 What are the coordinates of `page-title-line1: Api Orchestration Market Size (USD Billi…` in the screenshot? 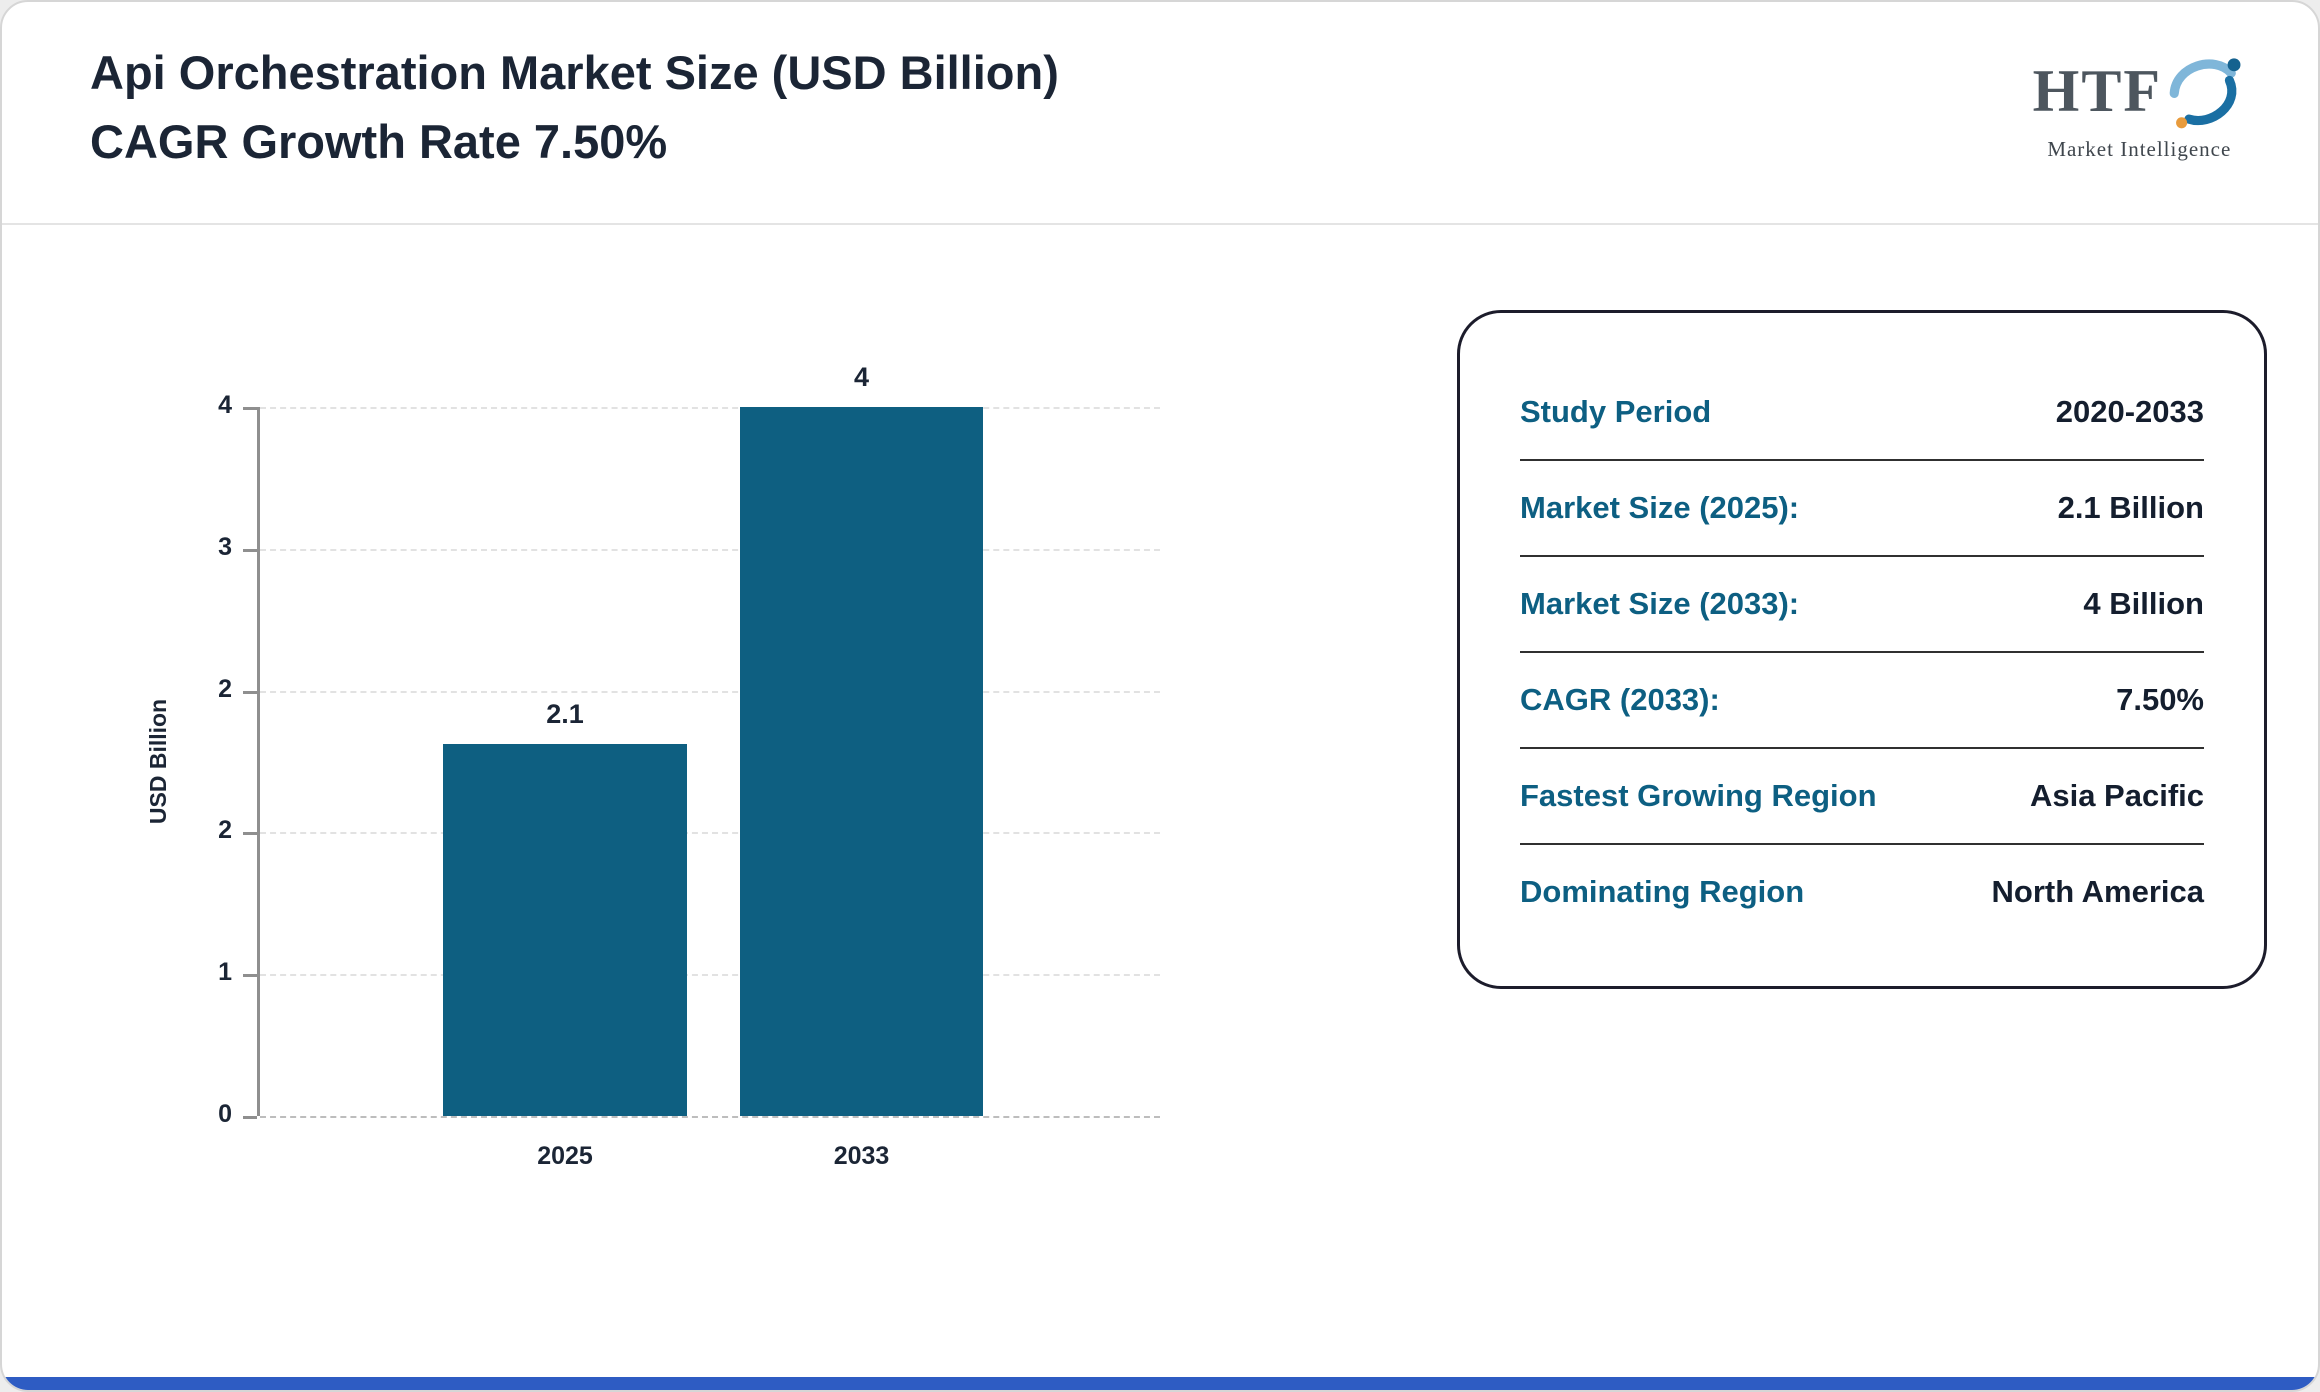 It's located at (574, 72).